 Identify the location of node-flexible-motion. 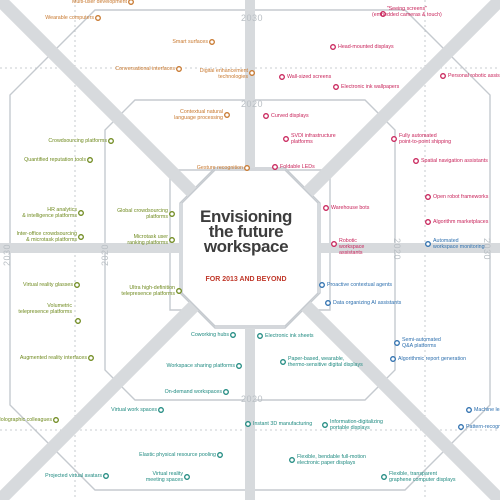
(292, 460).